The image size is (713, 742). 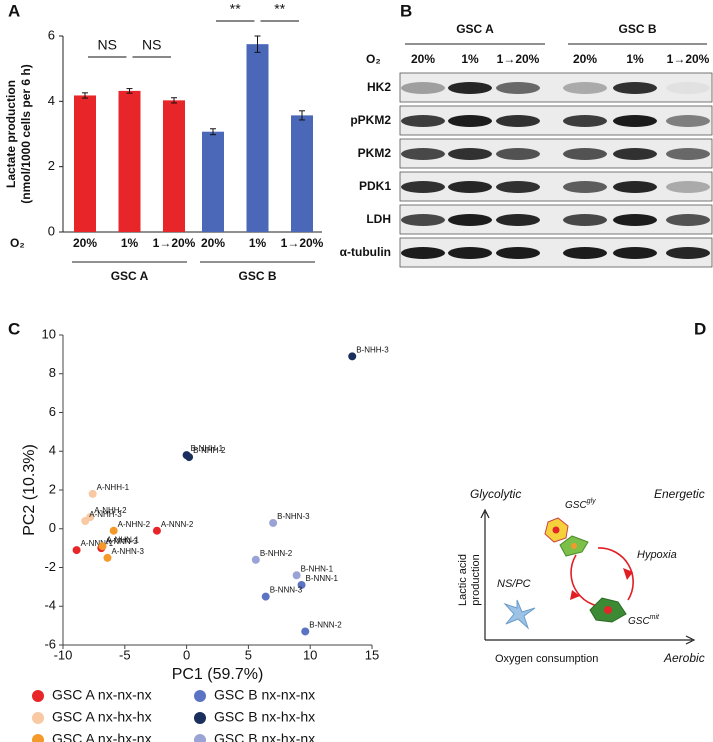 I want to click on condition-label: 20%, so click(x=585, y=59).